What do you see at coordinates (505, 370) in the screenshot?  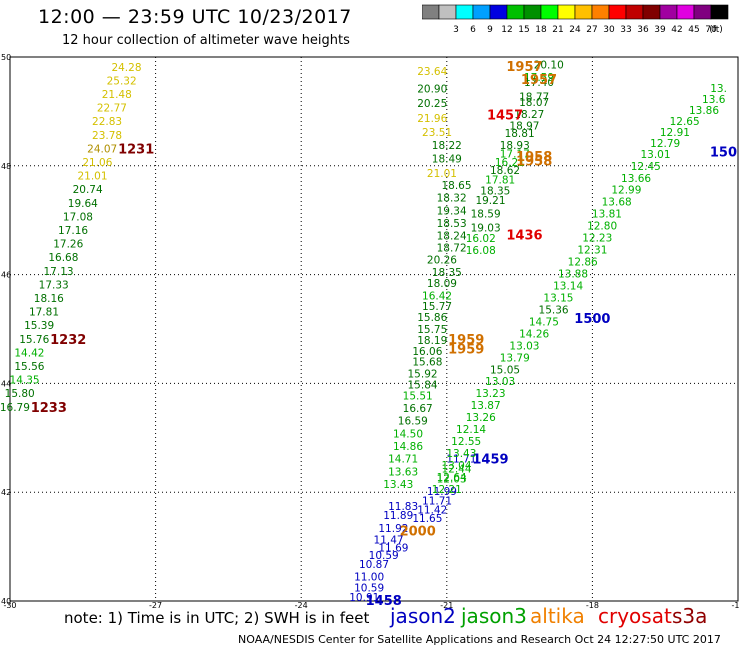 I see `wave-height-value: 15.05` at bounding box center [505, 370].